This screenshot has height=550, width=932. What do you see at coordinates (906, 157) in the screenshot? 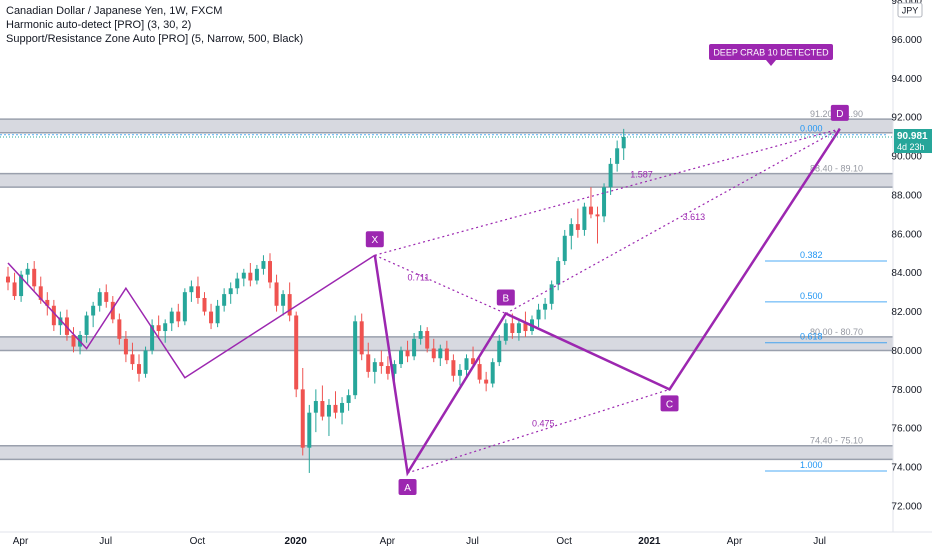
I see `price-axis-tick: 90.000` at bounding box center [906, 157].